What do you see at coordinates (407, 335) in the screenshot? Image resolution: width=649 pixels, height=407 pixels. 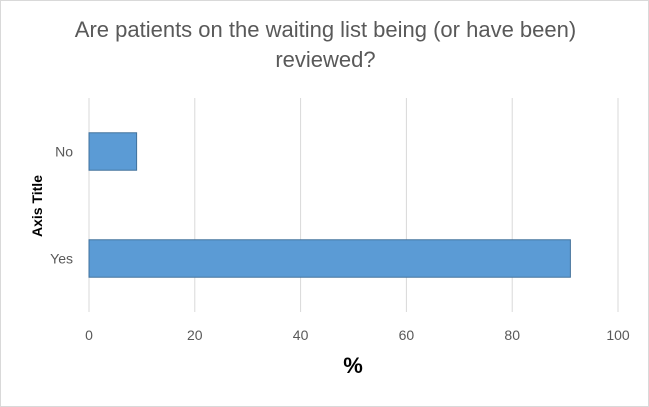 I see `x-tick-label-60: 60` at bounding box center [407, 335].